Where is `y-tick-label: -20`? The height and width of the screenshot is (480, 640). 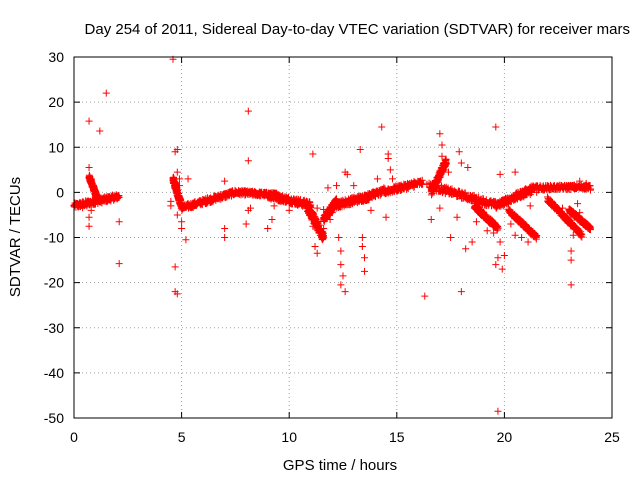 y-tick-label: -20 is located at coordinates (54, 283).